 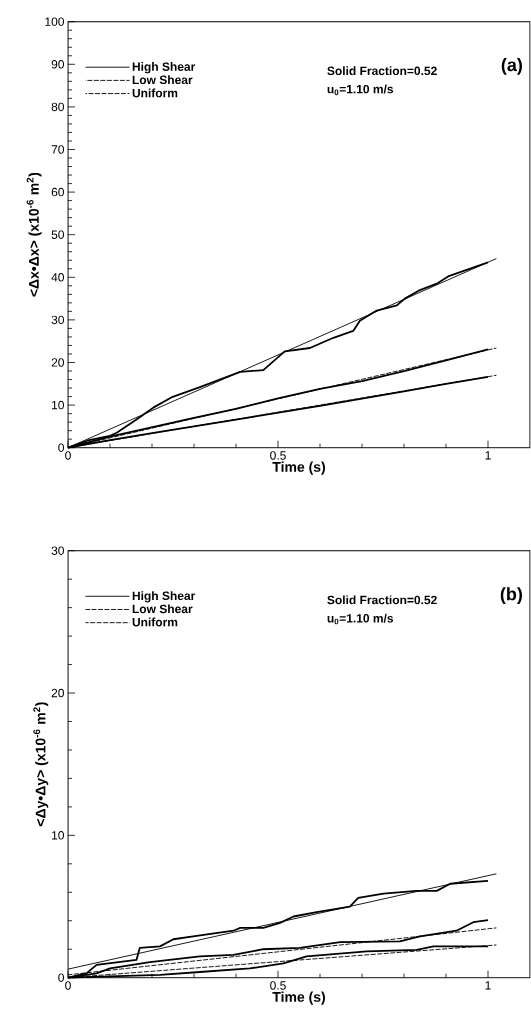 What do you see at coordinates (58, 149) in the screenshot?
I see `y-tick-label: 70` at bounding box center [58, 149].